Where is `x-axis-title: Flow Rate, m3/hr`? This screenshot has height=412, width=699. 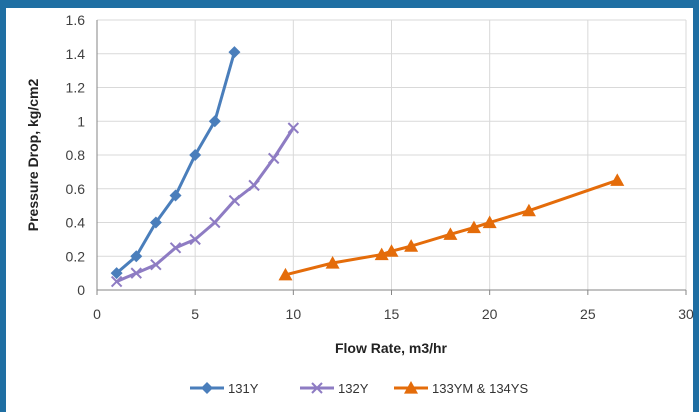 x-axis-title: Flow Rate, m3/hr is located at coordinates (391, 348).